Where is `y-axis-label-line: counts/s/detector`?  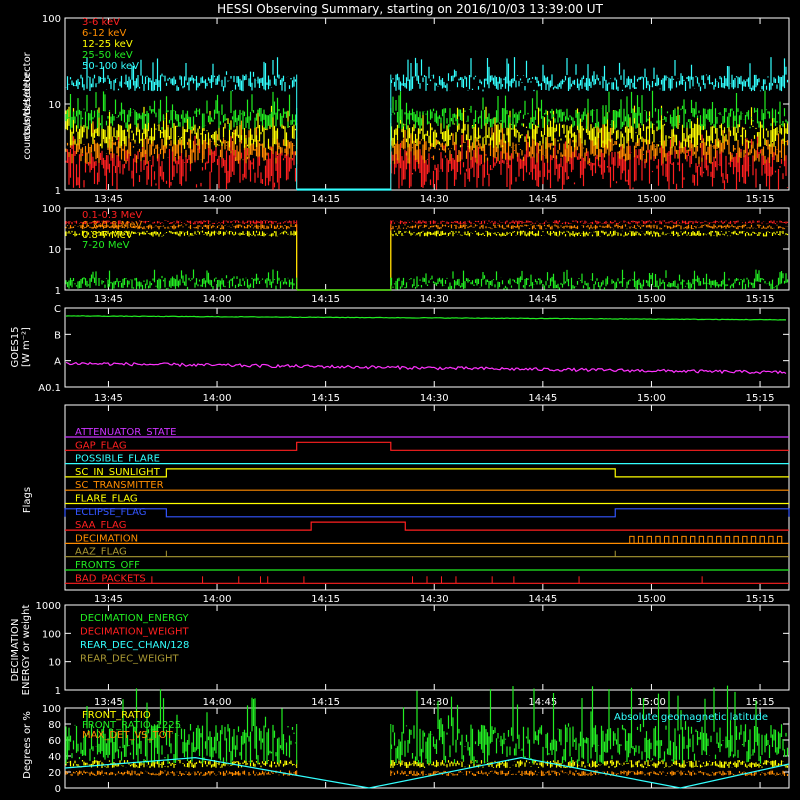 y-axis-label-line: counts/s/detector is located at coordinates (27, 95).